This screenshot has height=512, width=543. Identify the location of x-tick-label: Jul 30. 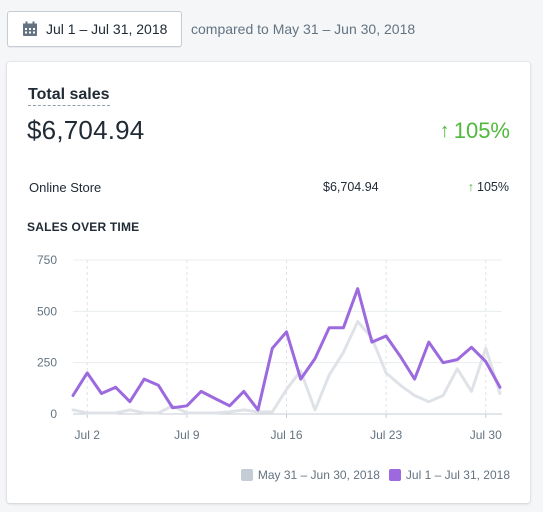
(486, 435).